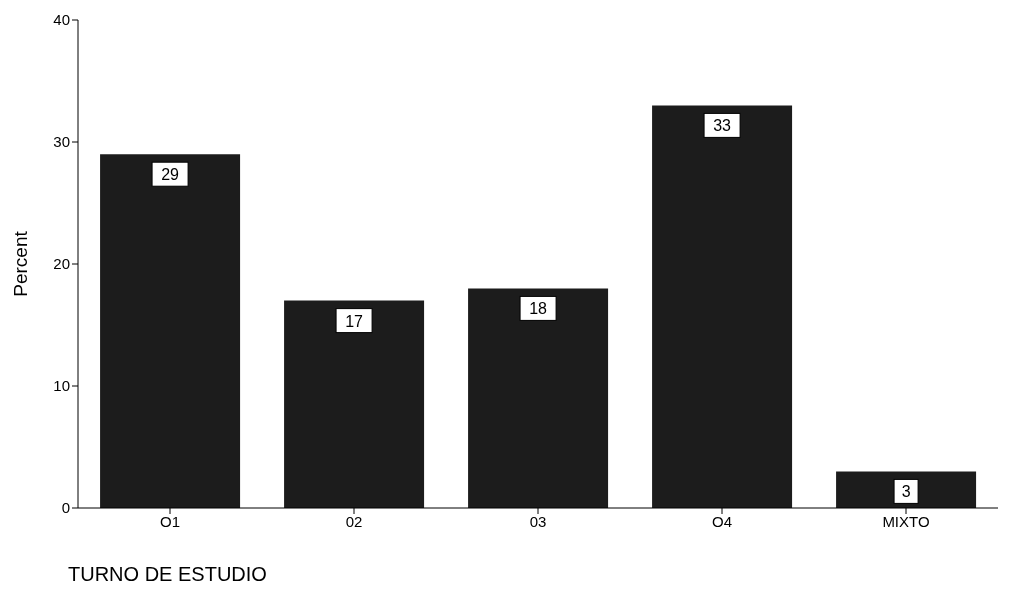 The image size is (1015, 610). What do you see at coordinates (61, 264) in the screenshot?
I see `y-tick-label: 20` at bounding box center [61, 264].